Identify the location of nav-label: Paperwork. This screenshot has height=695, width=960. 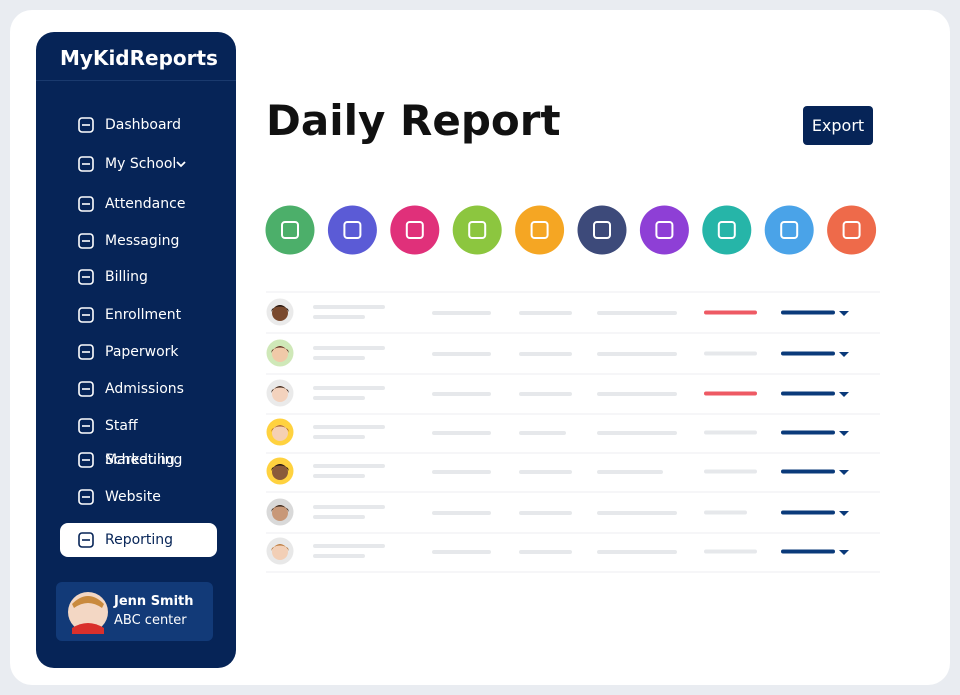
(142, 352).